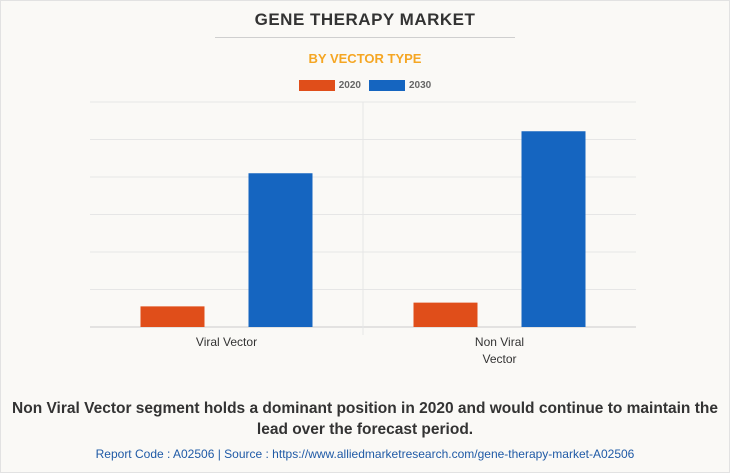  Describe the element at coordinates (420, 85) in the screenshot. I see `legend-label-2030: 2030` at that location.